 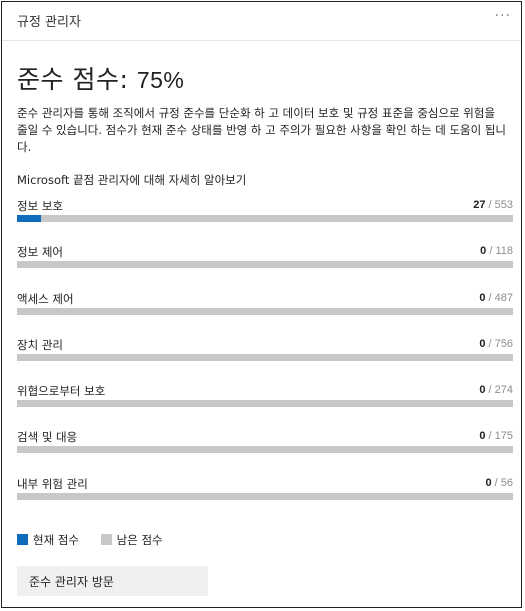 I want to click on category-row: 위협으로부터 보호 0 / 274, so click(x=265, y=404).